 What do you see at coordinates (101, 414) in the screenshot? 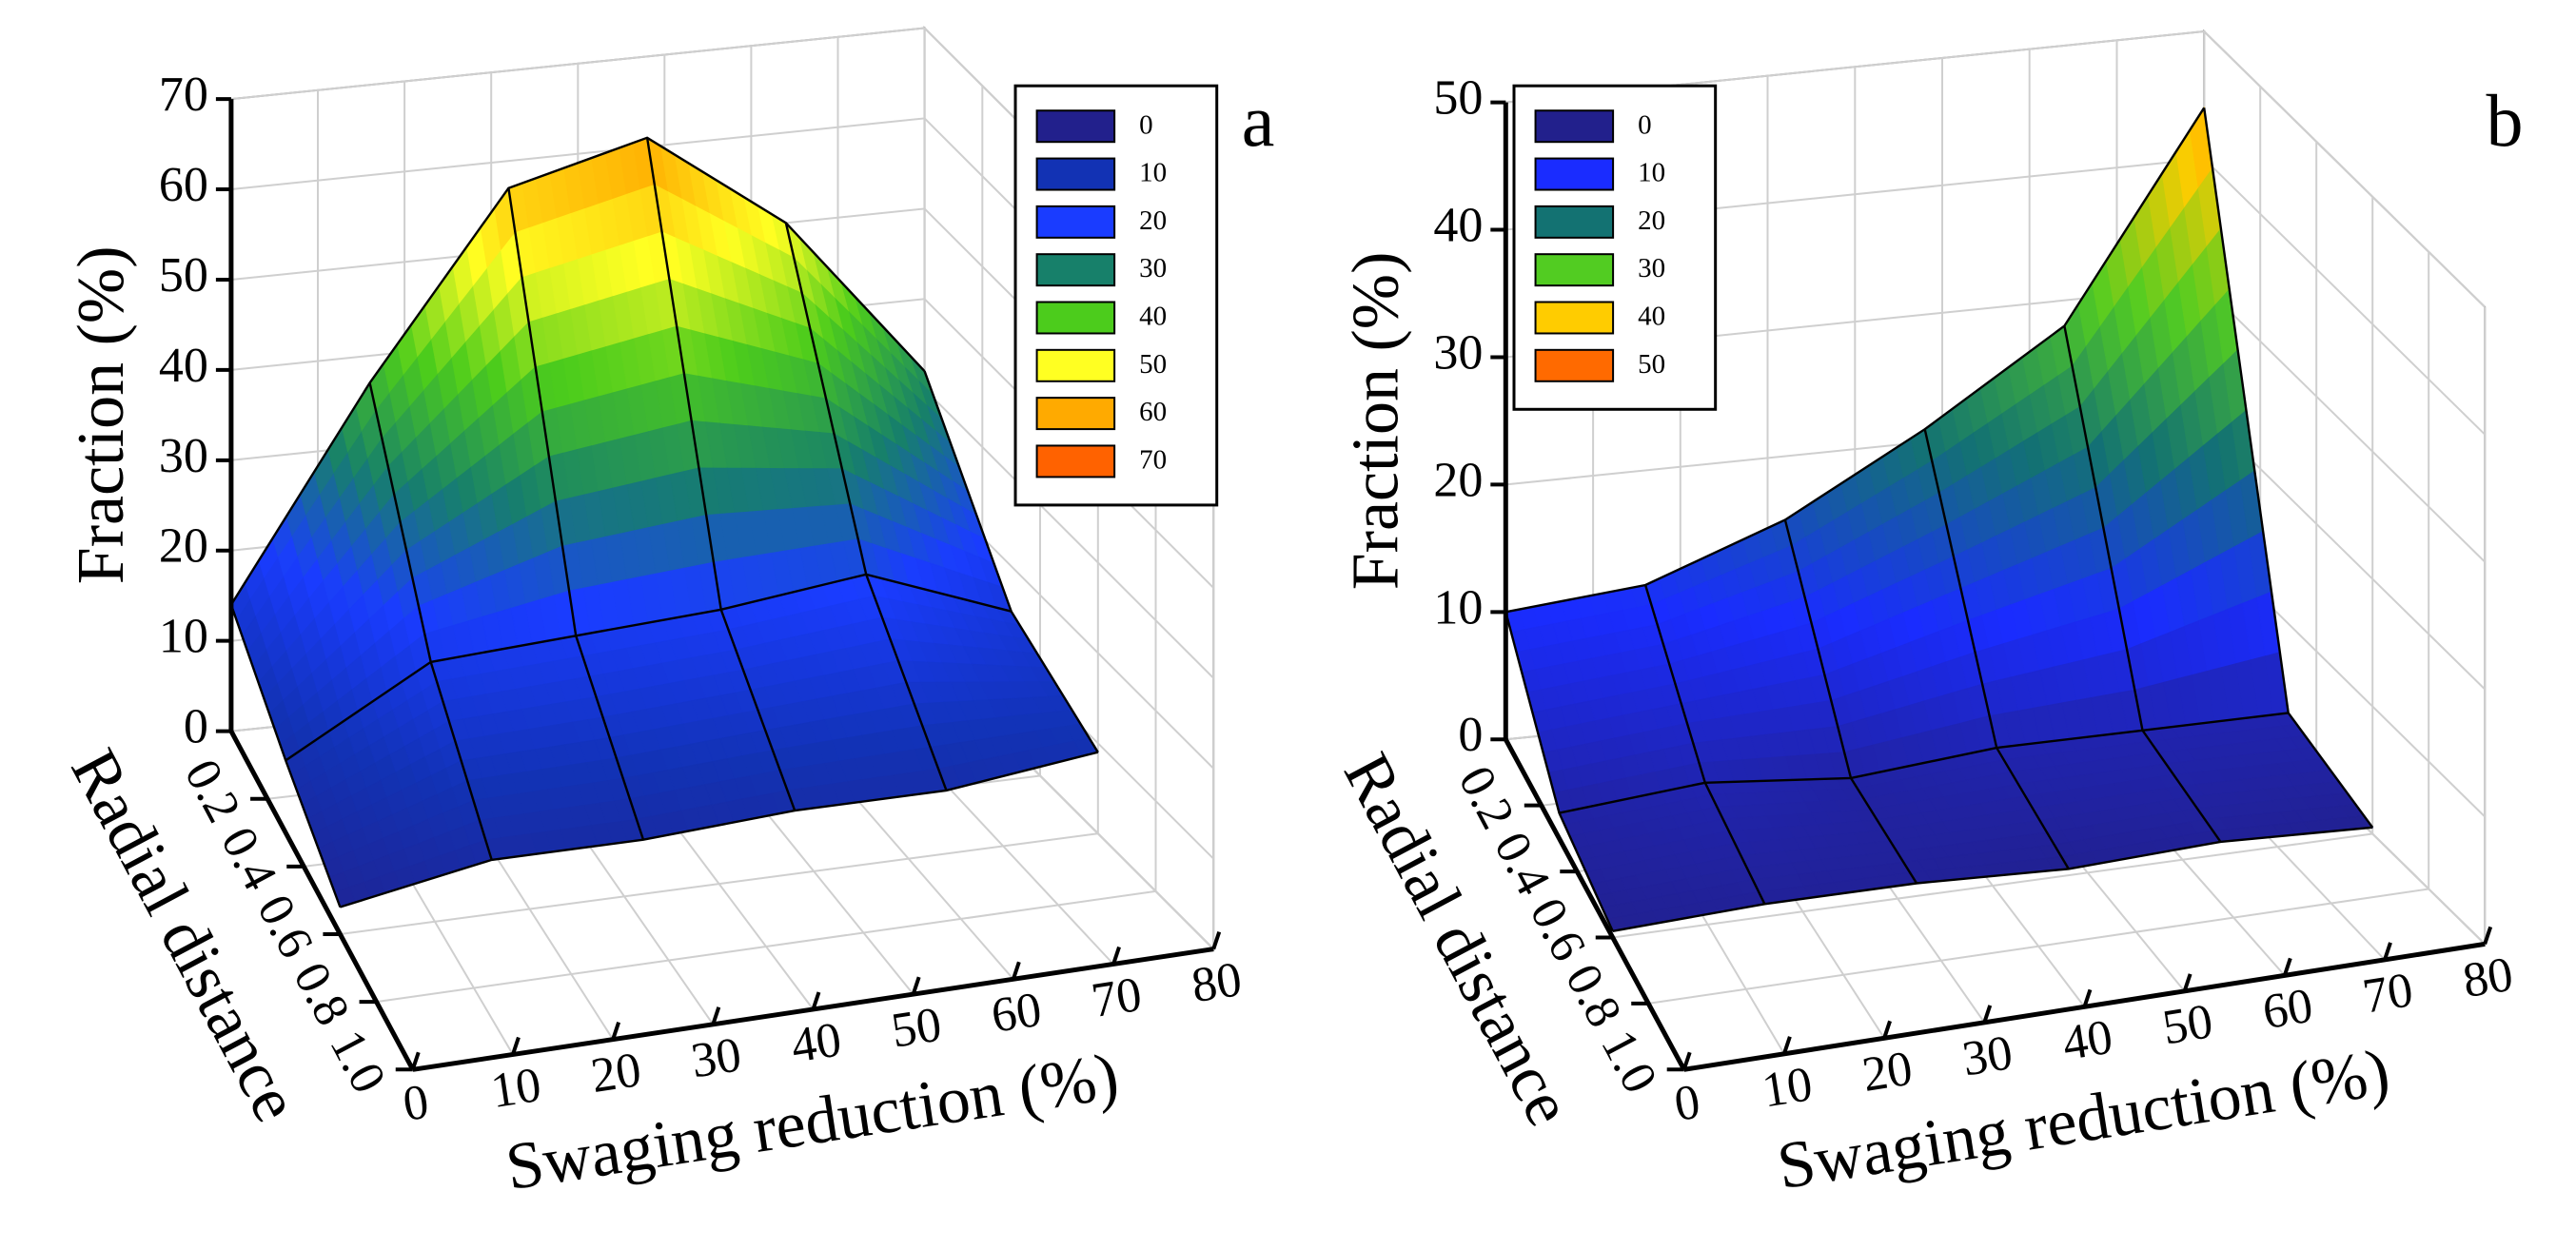
I see `z-axis-label: Fraction (%)` at bounding box center [101, 414].